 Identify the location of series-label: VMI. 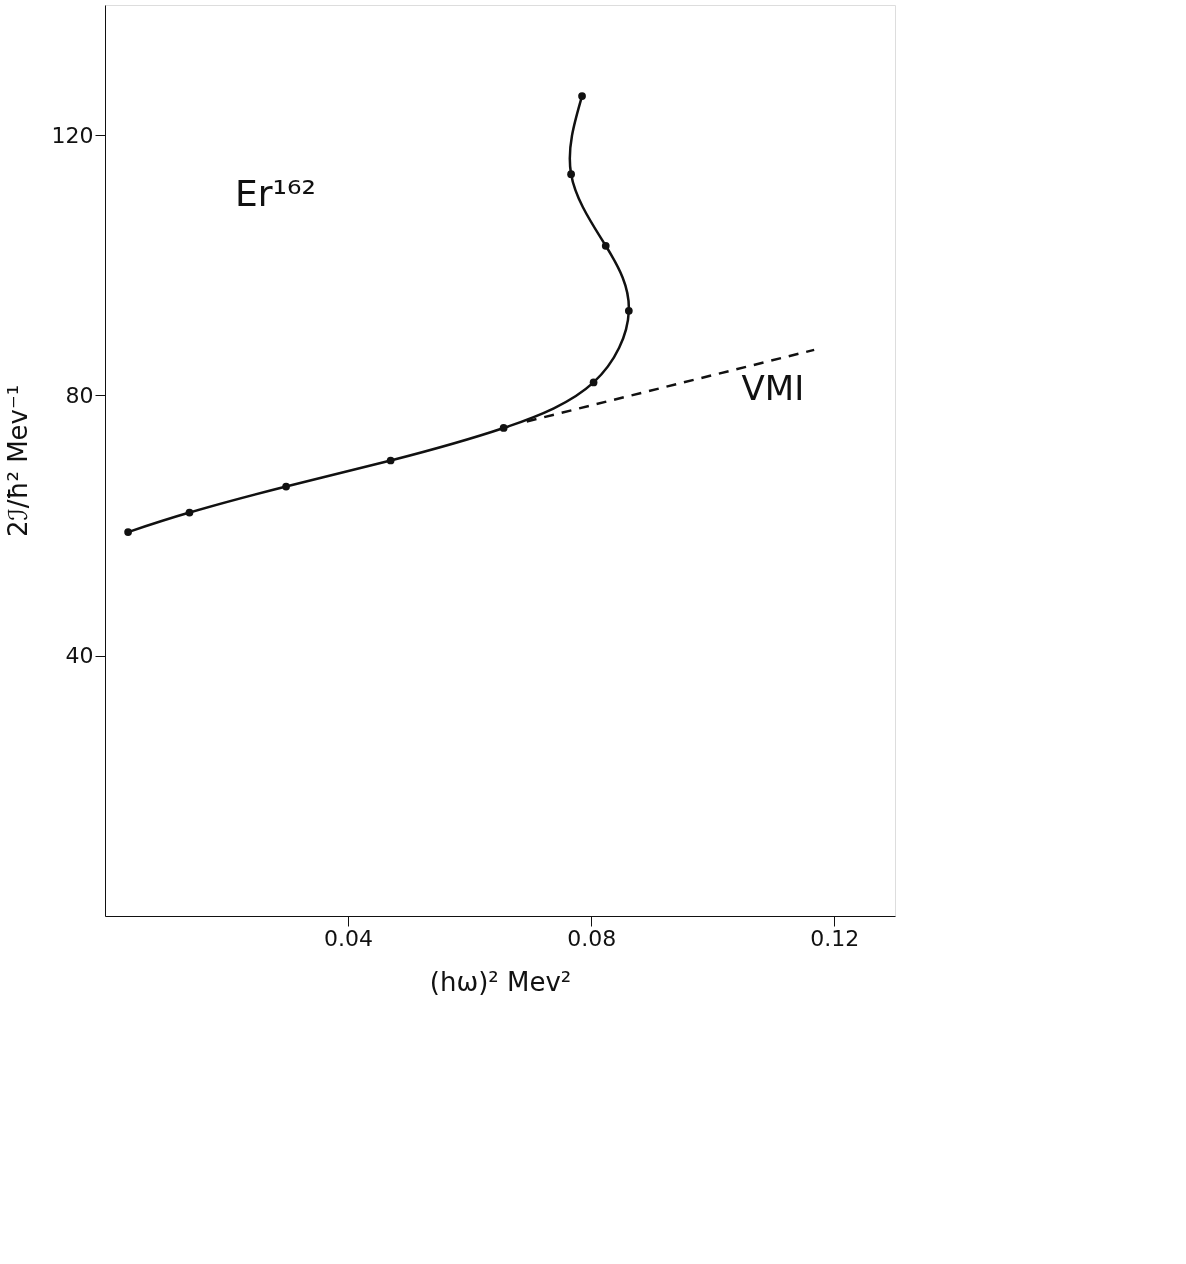
(773, 387).